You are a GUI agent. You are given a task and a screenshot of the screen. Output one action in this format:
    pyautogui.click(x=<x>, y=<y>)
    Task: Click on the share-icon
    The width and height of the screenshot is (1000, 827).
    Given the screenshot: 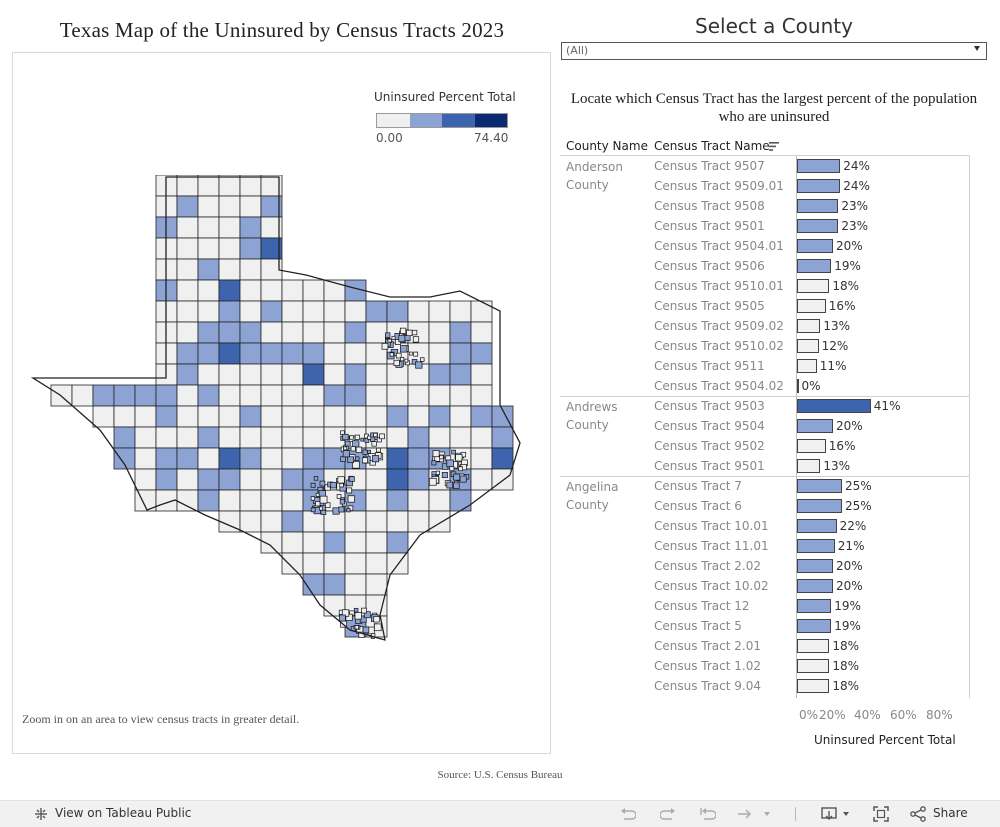 What is the action you would take?
    pyautogui.click(x=918, y=814)
    